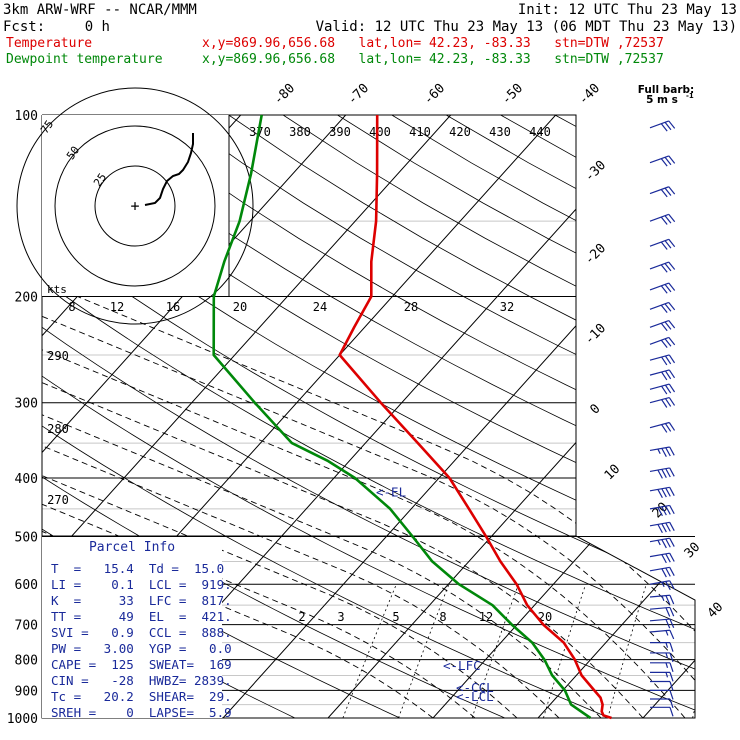 The width and height of the screenshot is (740, 740). I want to click on legend-temperature-name: Temperature, so click(49, 43).